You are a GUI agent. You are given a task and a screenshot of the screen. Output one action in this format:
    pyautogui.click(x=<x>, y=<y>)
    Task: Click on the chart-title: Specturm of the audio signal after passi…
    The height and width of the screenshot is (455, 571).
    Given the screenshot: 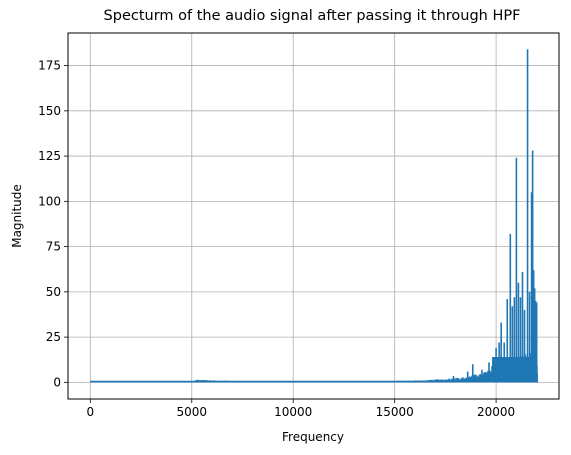 What is the action you would take?
    pyautogui.click(x=312, y=16)
    